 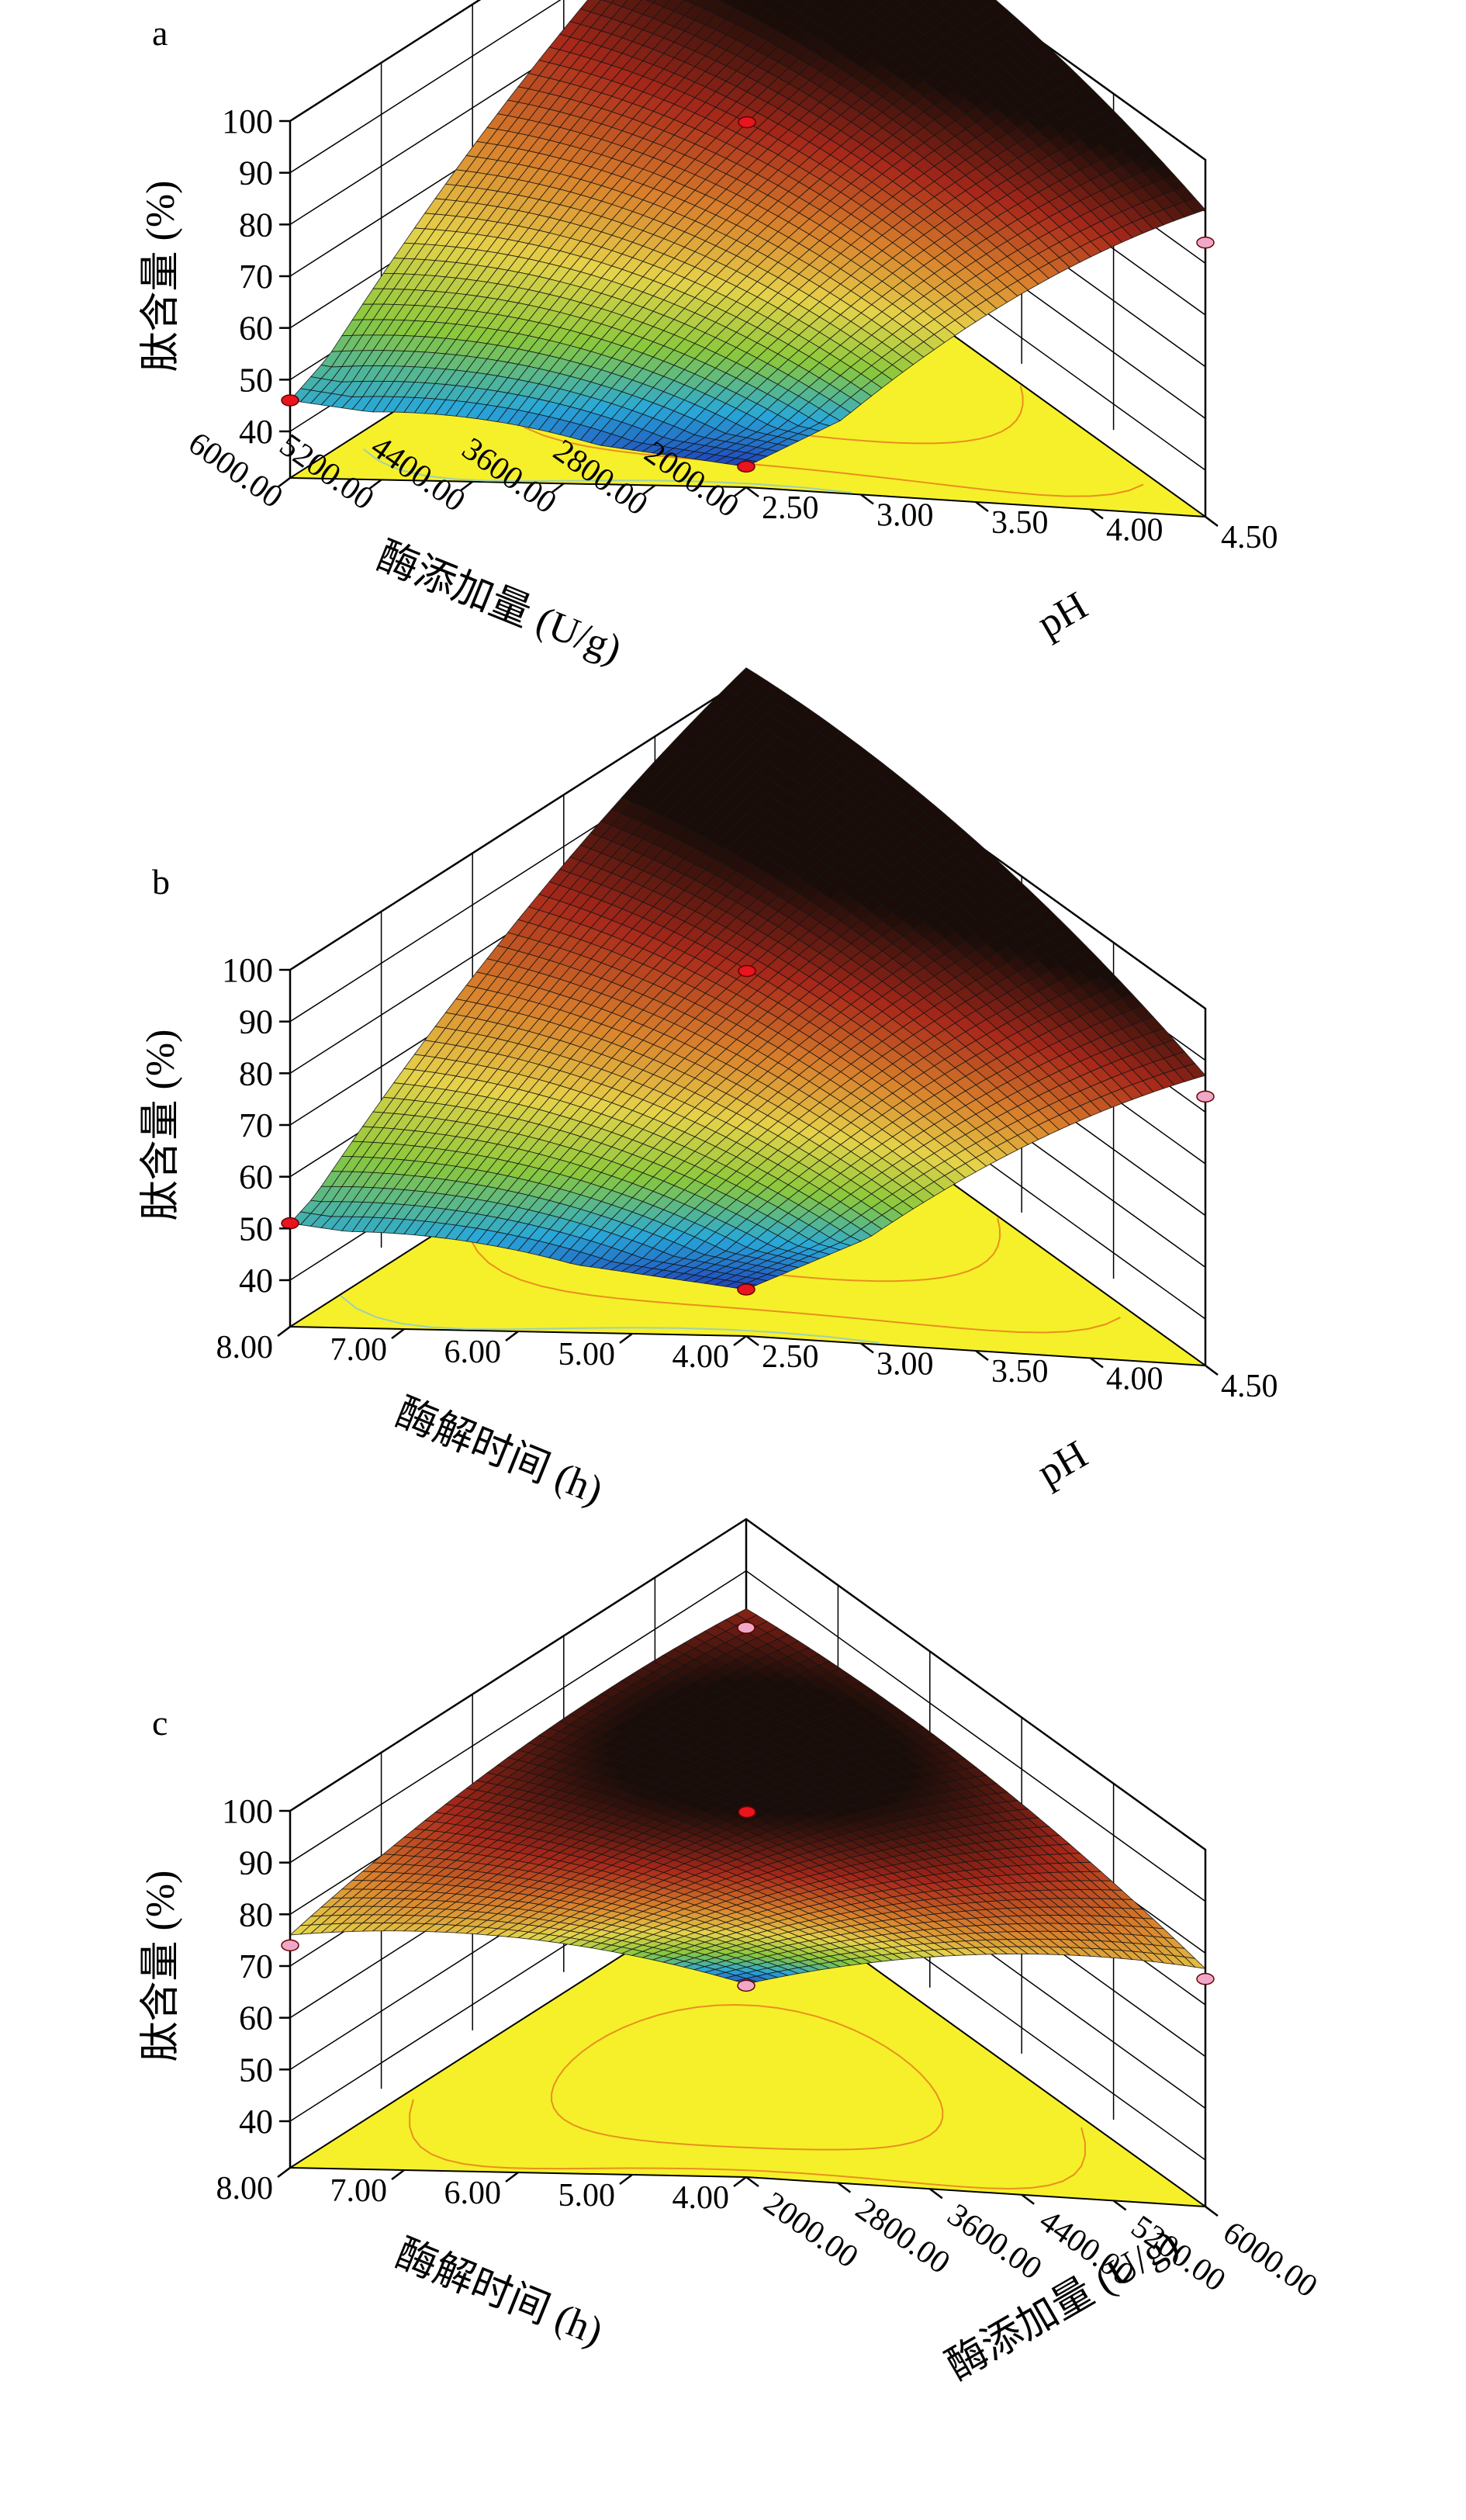 I want to click on wall-frame, so click(x=748, y=258).